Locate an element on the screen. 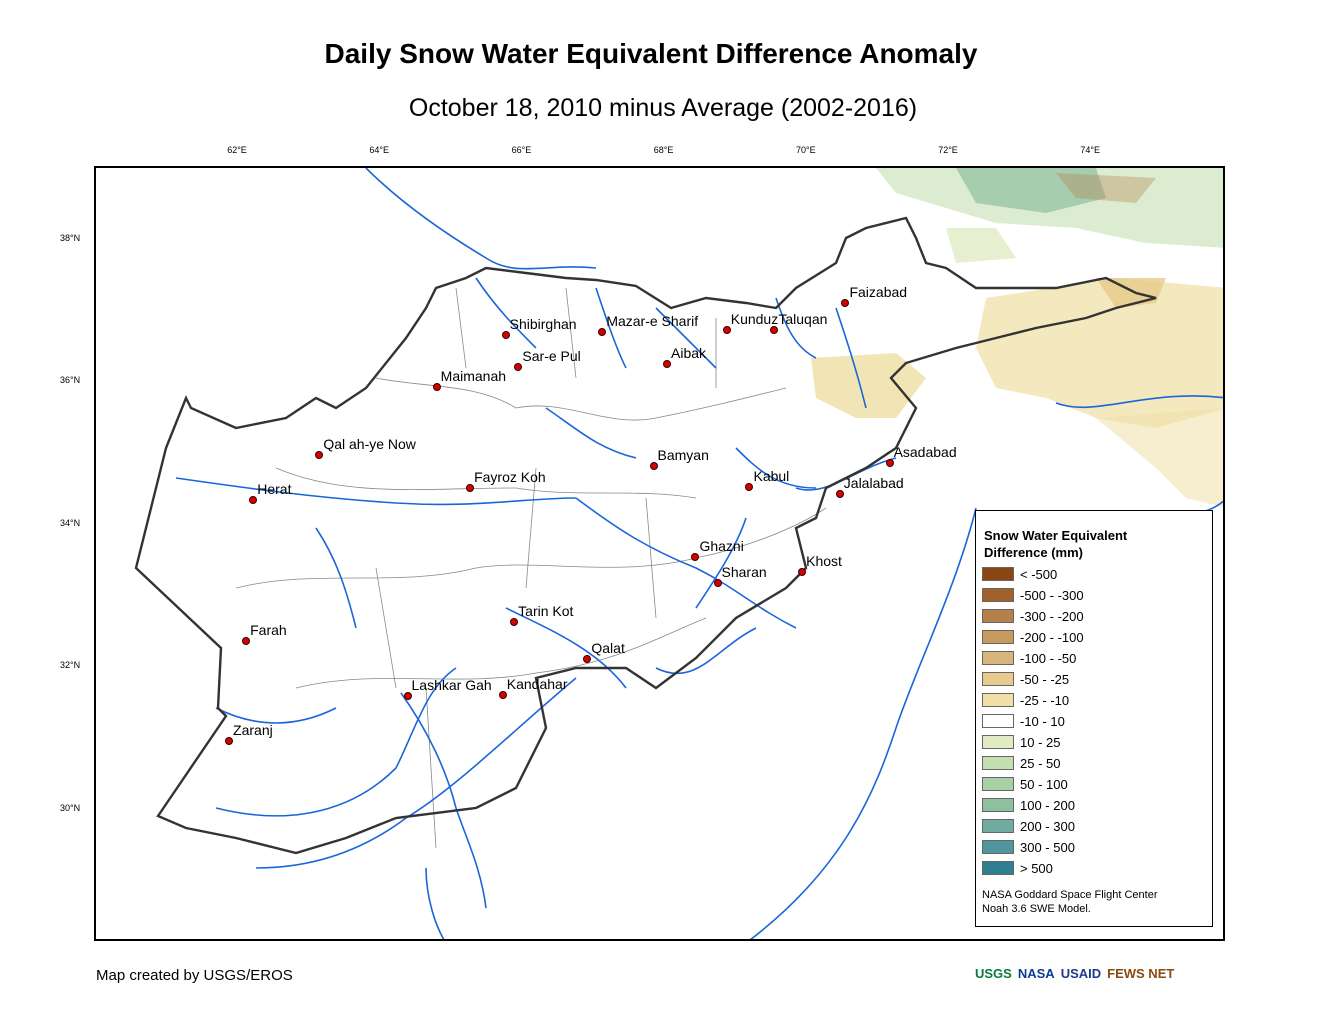  legend-item: -200 - -100 is located at coordinates (1033, 637).